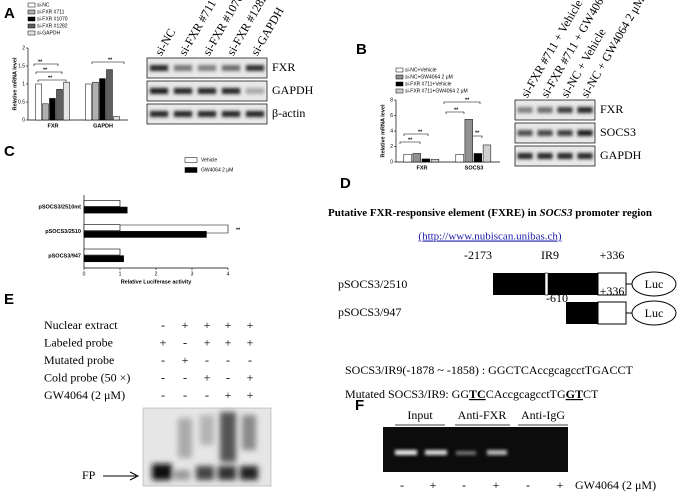  What do you see at coordinates (293, 90) in the screenshot?
I see `row-label: GAPDH` at bounding box center [293, 90].